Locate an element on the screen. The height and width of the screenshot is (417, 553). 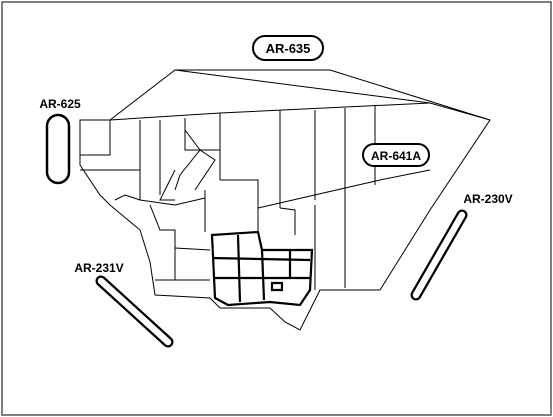
route-ar-625: AR-625 is located at coordinates (60, 141).